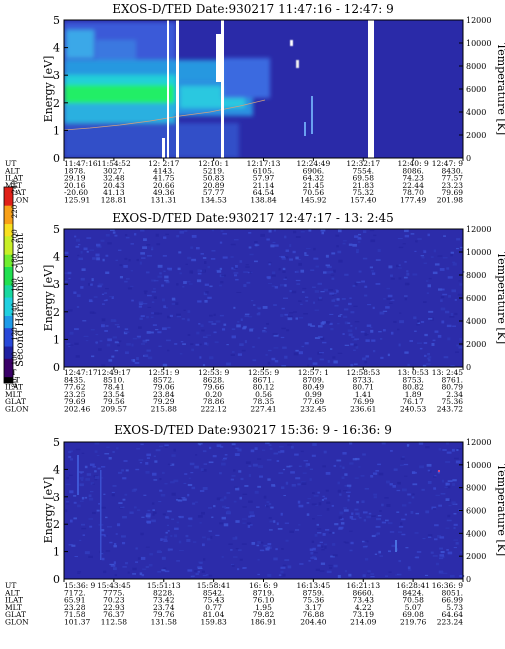 The height and width of the screenshot is (649, 505). Describe the element at coordinates (413, 585) in the screenshot. I see `orbit-cell: 16:28:41` at that location.